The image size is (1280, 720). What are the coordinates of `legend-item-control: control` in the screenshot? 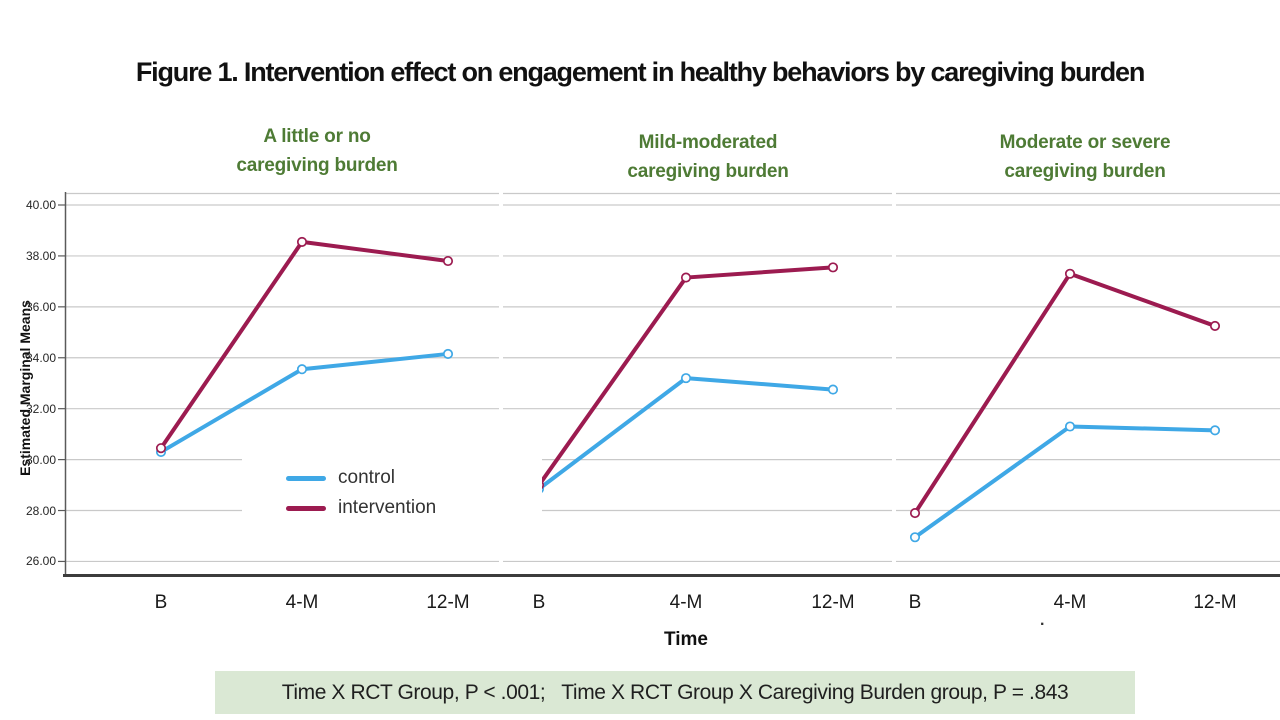 It's located at (392, 478).